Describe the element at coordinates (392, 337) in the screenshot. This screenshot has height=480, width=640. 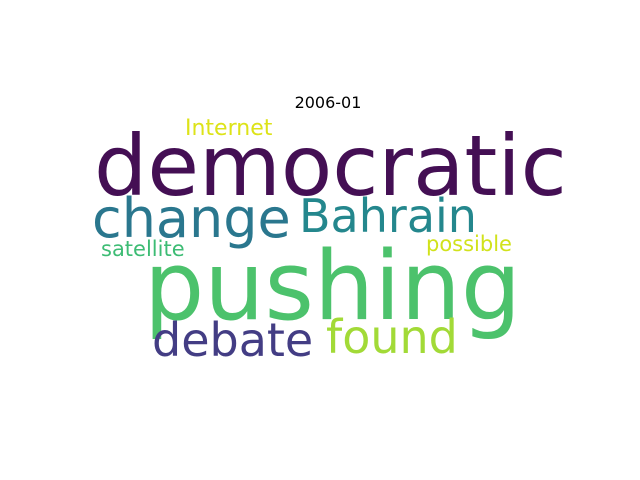
I see `word-found: found` at that location.